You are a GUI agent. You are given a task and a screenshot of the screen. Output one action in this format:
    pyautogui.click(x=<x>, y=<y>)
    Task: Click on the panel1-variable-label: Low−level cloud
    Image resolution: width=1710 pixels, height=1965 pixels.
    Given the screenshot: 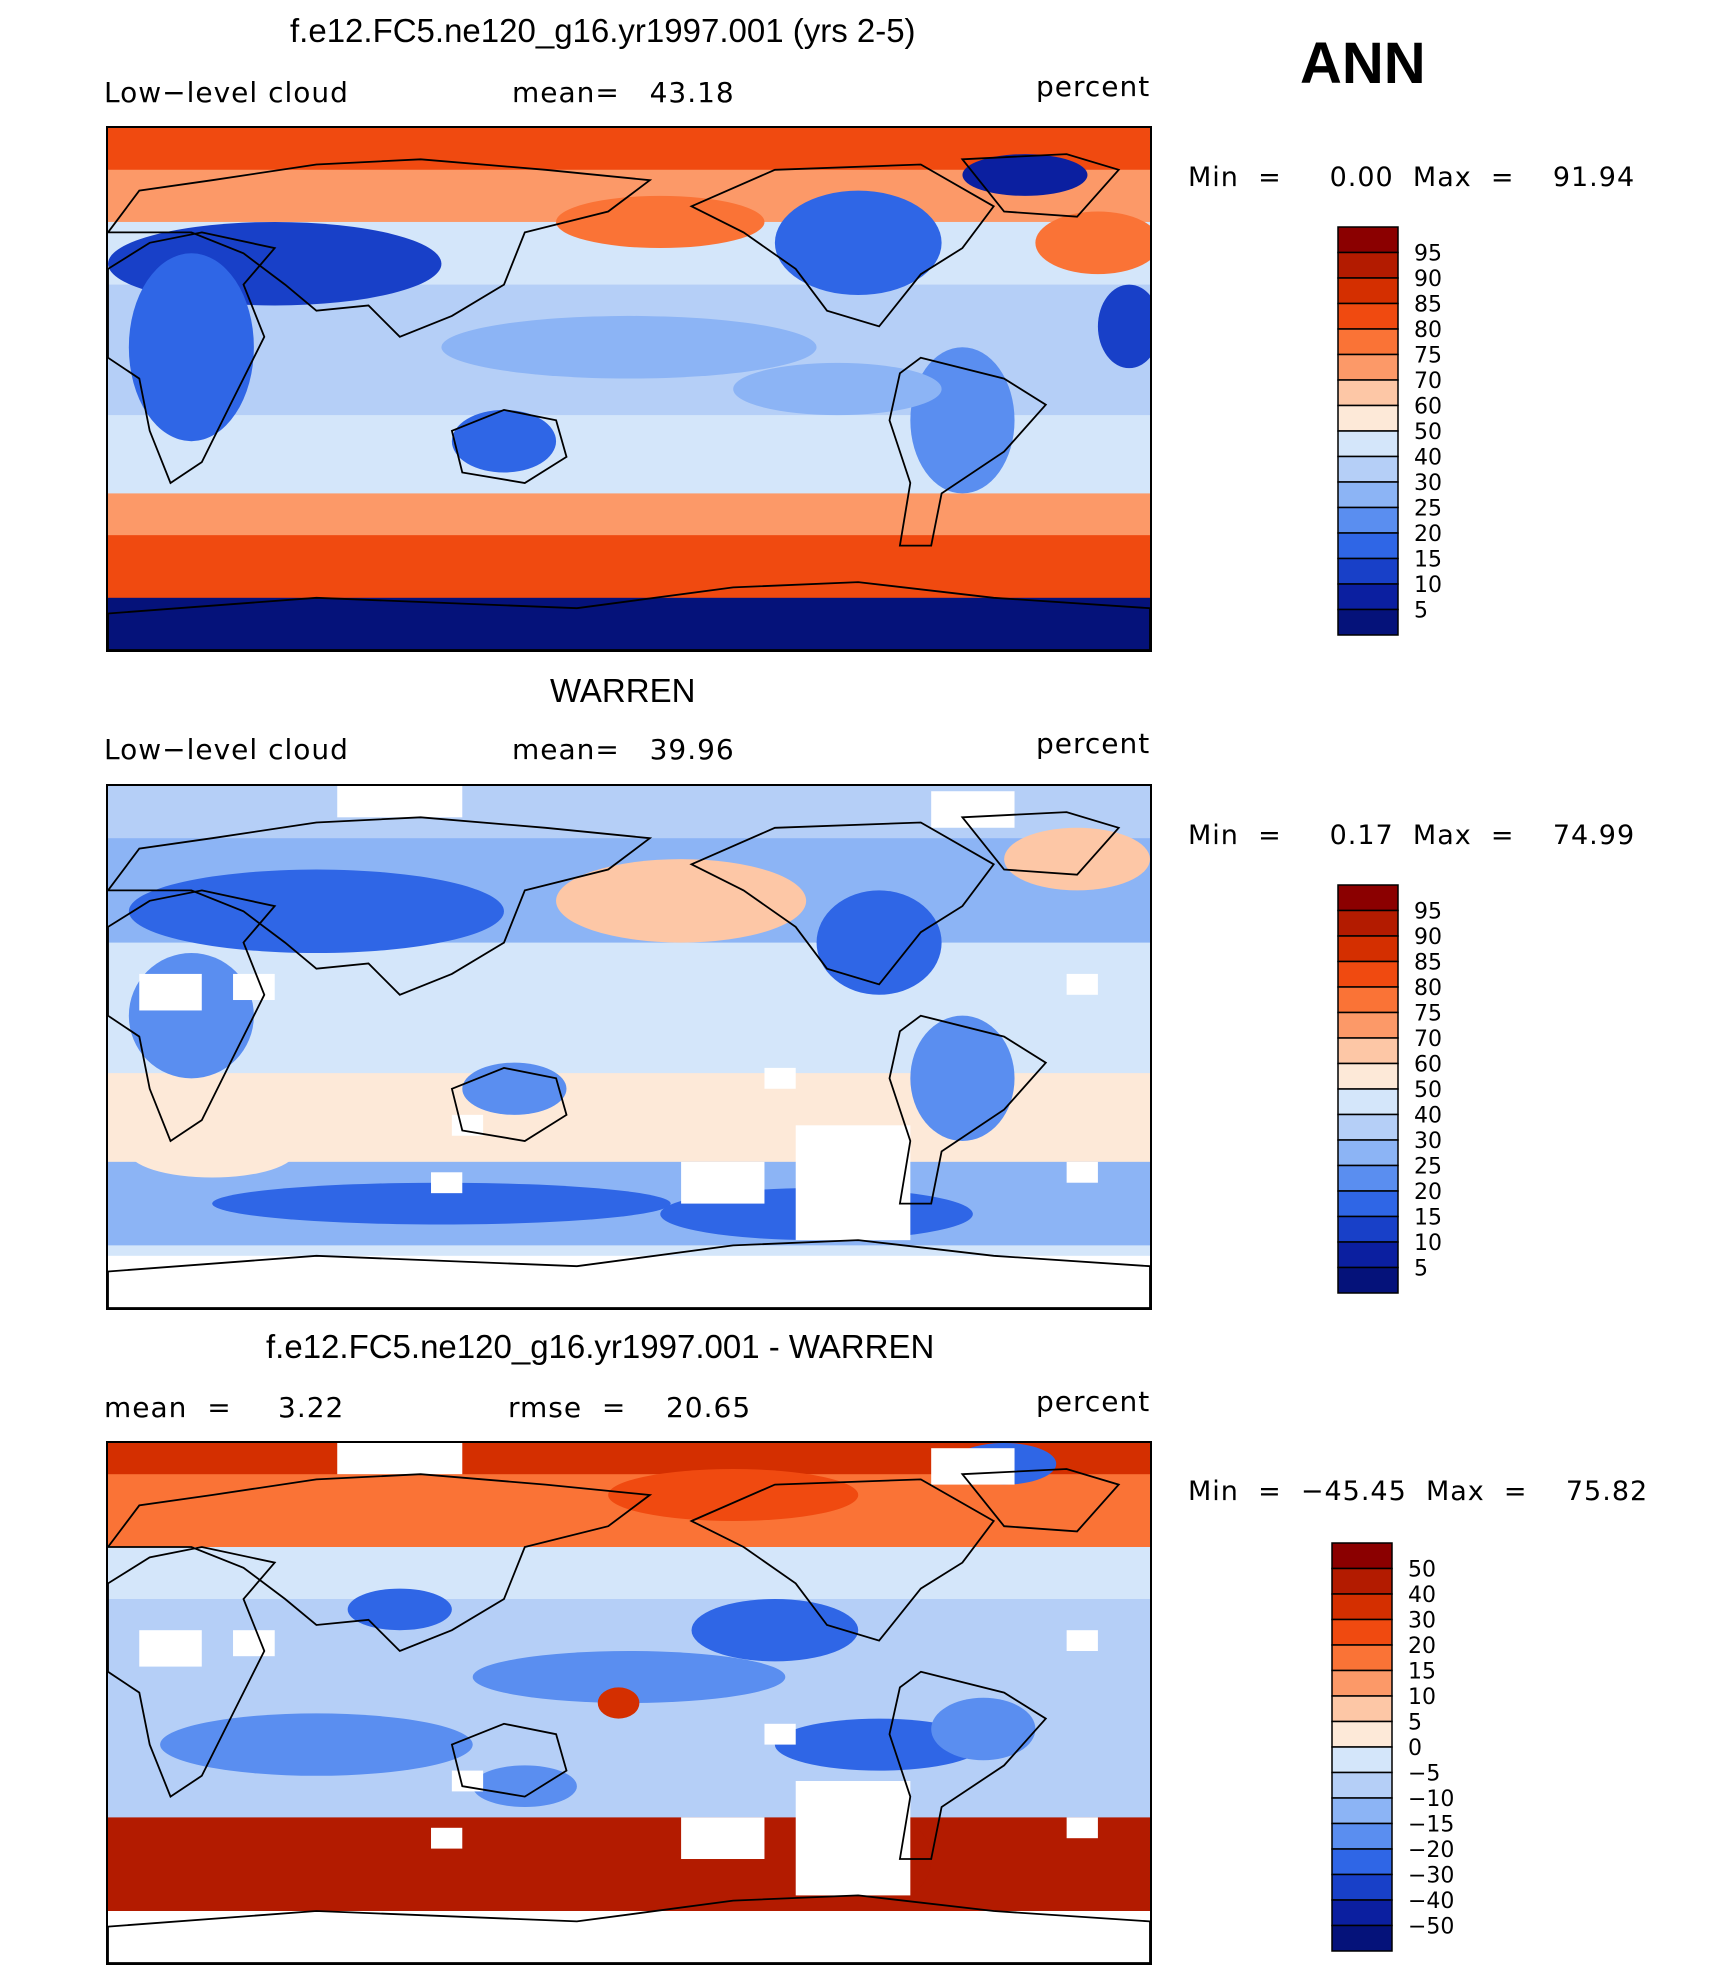 What is the action you would take?
    pyautogui.click(x=226, y=92)
    